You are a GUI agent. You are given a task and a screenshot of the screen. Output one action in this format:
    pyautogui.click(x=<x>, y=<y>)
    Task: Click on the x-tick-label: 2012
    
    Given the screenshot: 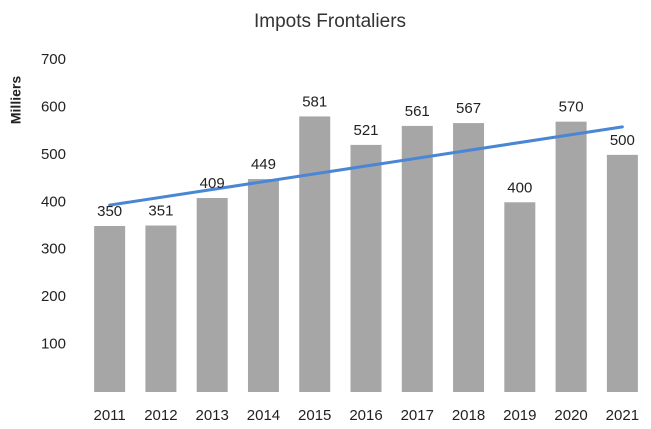 What is the action you would take?
    pyautogui.click(x=160, y=415)
    